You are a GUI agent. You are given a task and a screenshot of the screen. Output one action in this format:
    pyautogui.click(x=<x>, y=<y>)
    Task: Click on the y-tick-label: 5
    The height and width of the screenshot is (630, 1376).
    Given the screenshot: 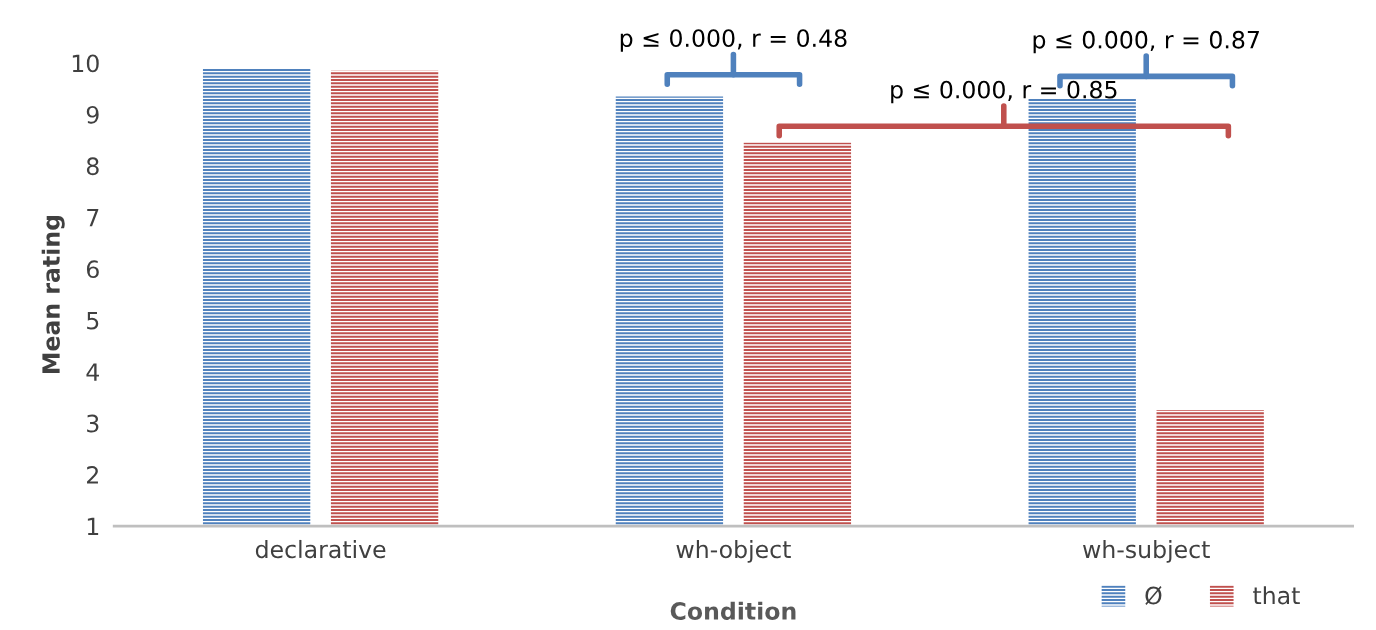 What is the action you would take?
    pyautogui.click(x=93, y=321)
    